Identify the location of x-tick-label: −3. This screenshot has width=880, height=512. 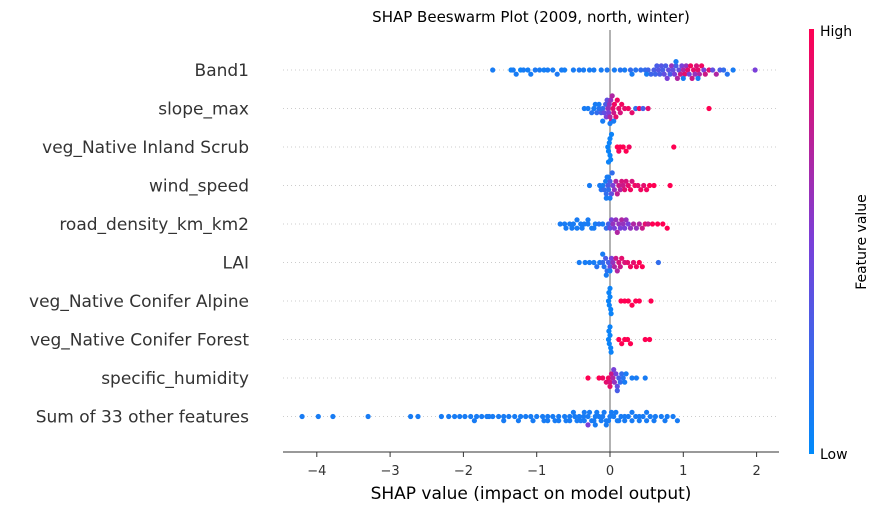
(390, 471).